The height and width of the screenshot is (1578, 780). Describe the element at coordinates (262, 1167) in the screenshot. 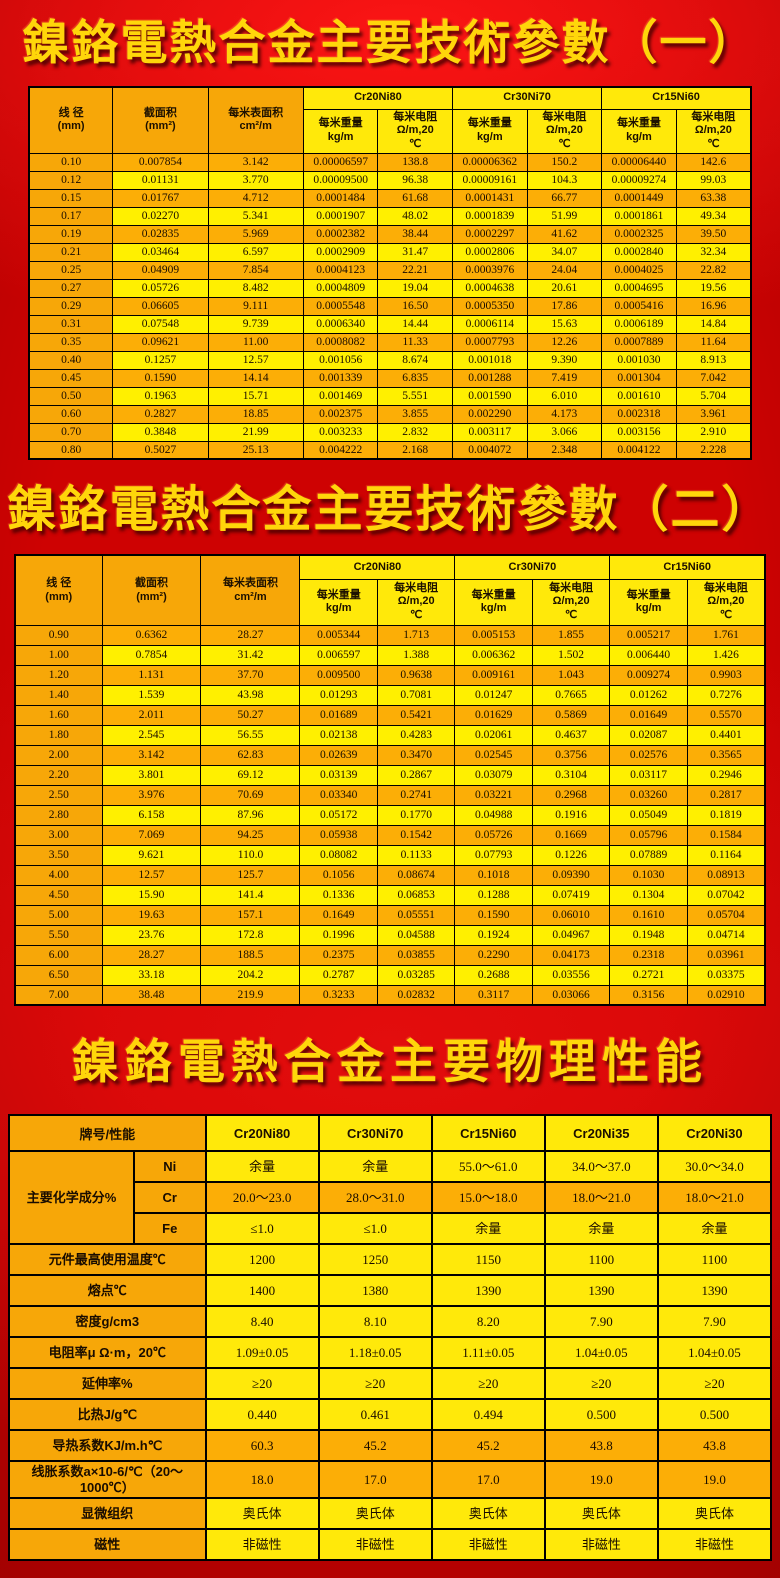

I see `property-value-cell: 余量` at that location.